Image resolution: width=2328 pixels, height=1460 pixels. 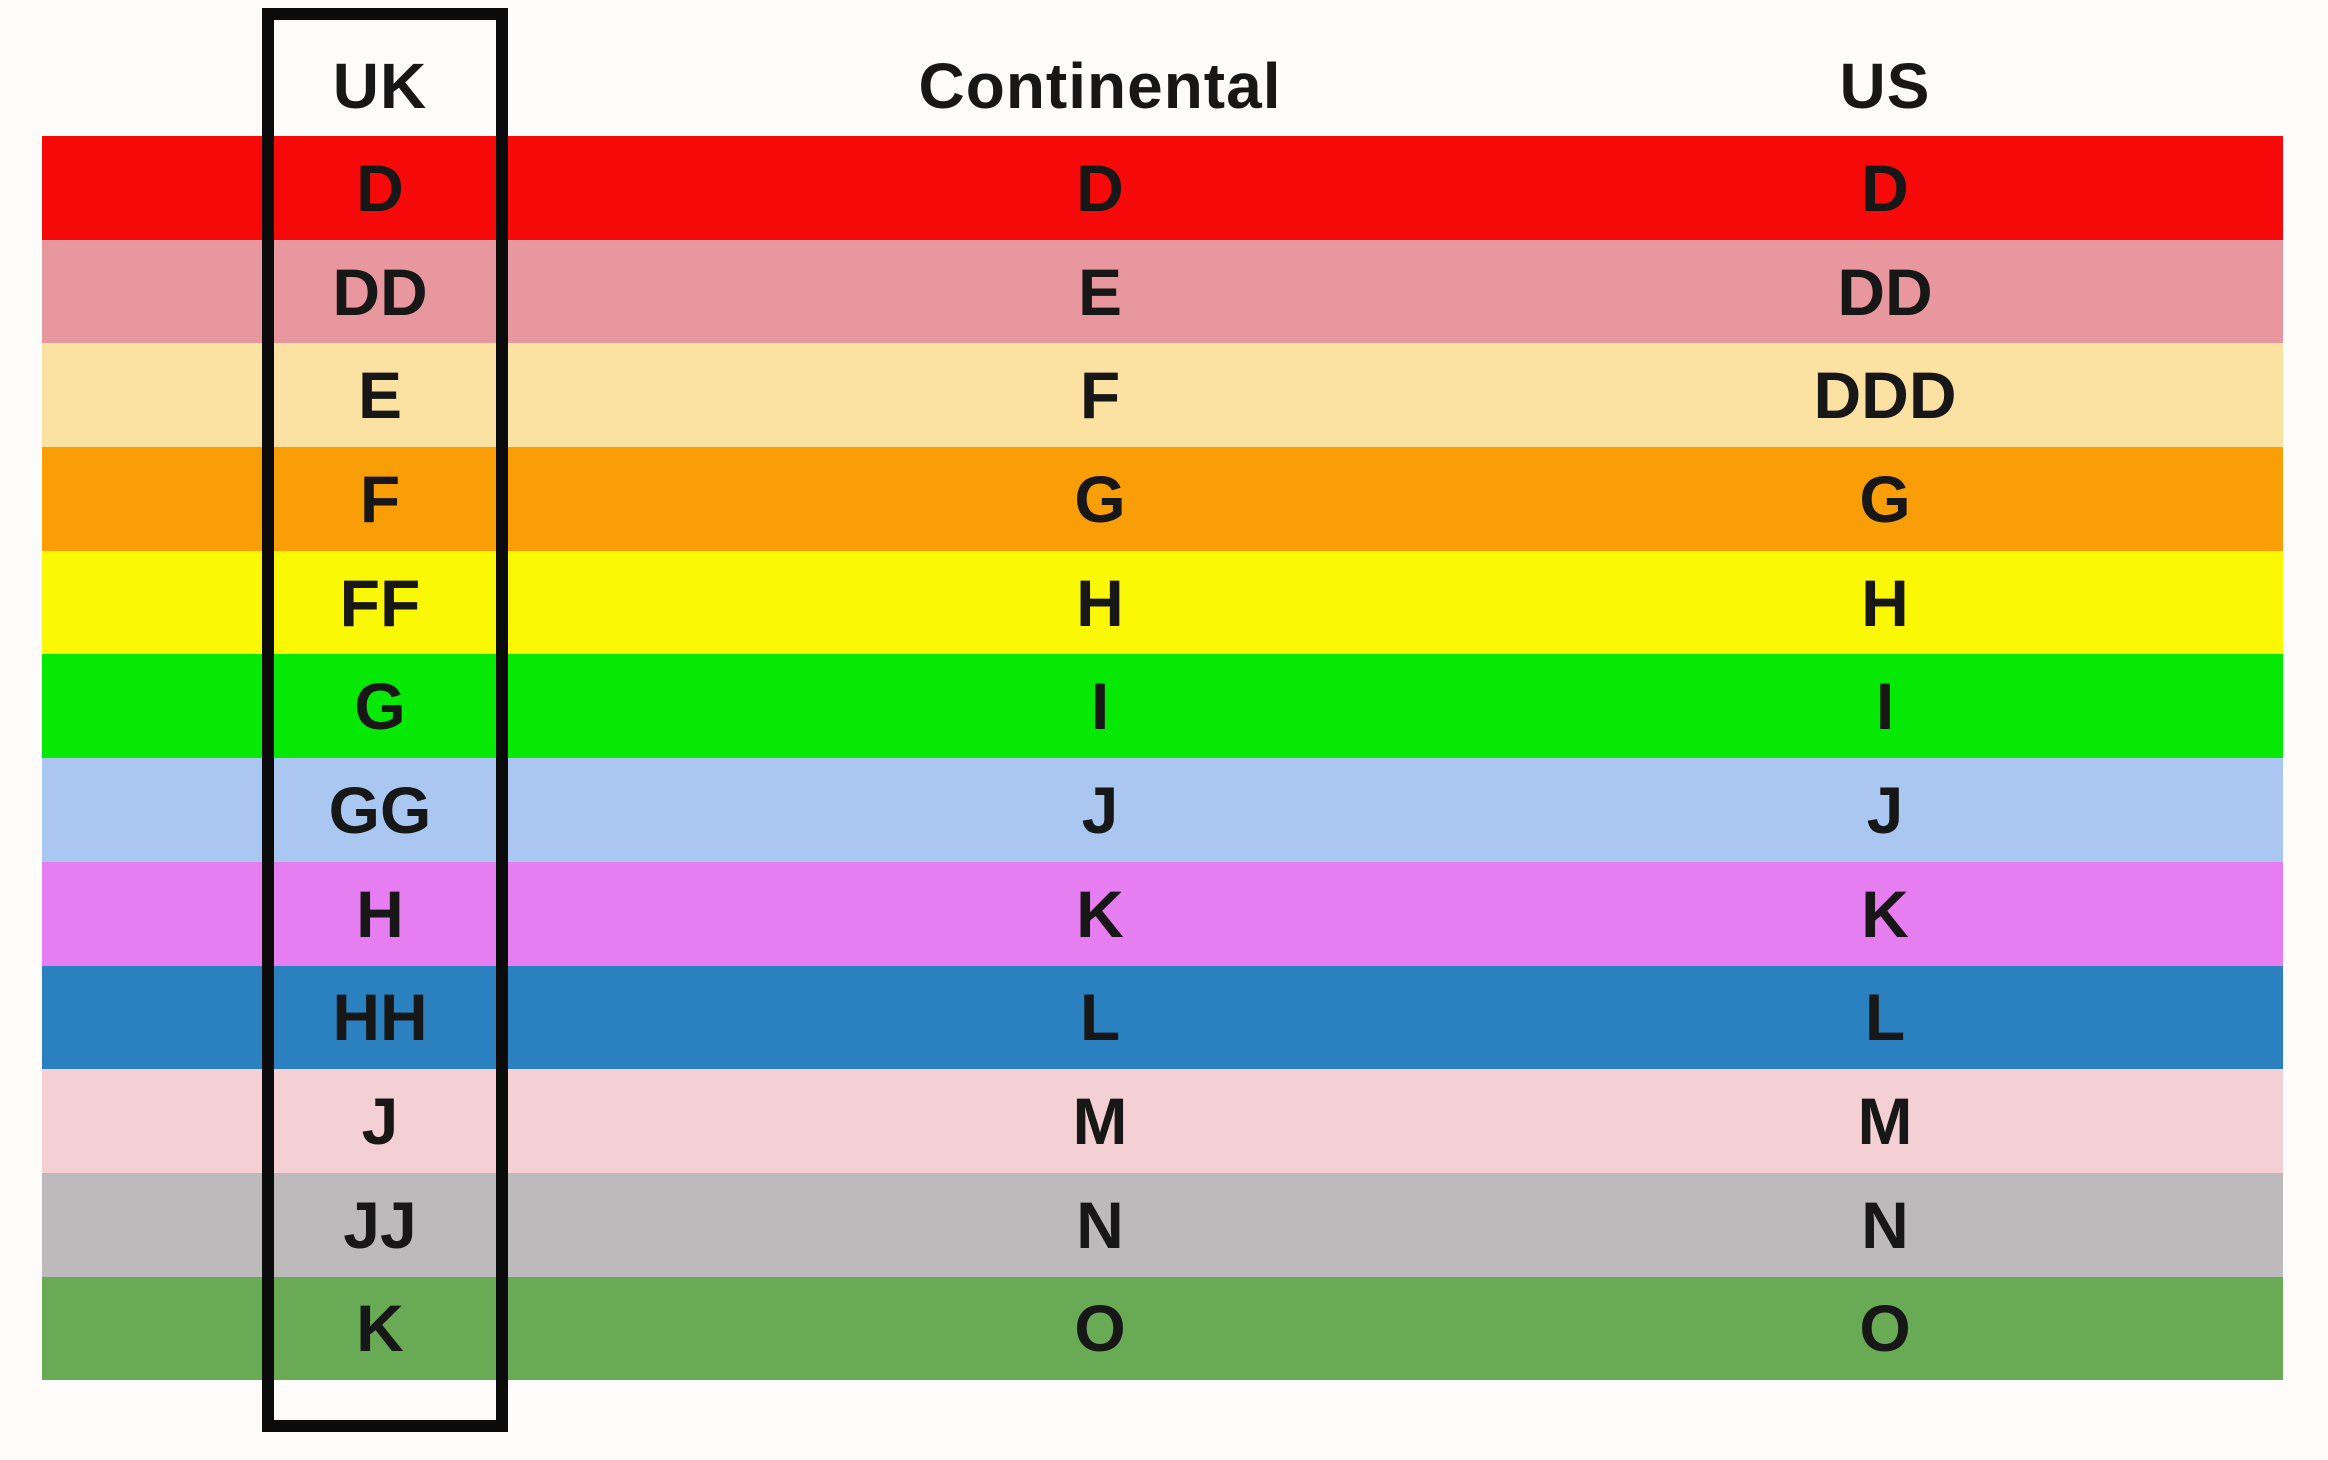 What do you see at coordinates (1162, 1121) in the screenshot?
I see `table-row: J M M` at bounding box center [1162, 1121].